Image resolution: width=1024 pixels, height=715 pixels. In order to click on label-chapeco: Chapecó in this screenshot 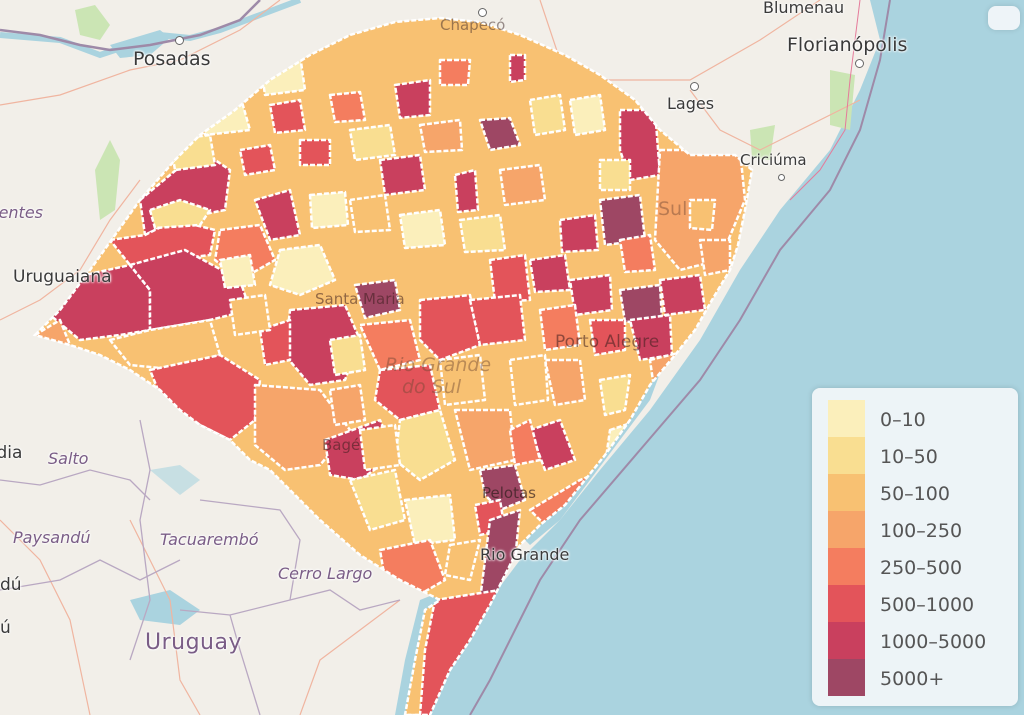, I will do `click(473, 25)`.